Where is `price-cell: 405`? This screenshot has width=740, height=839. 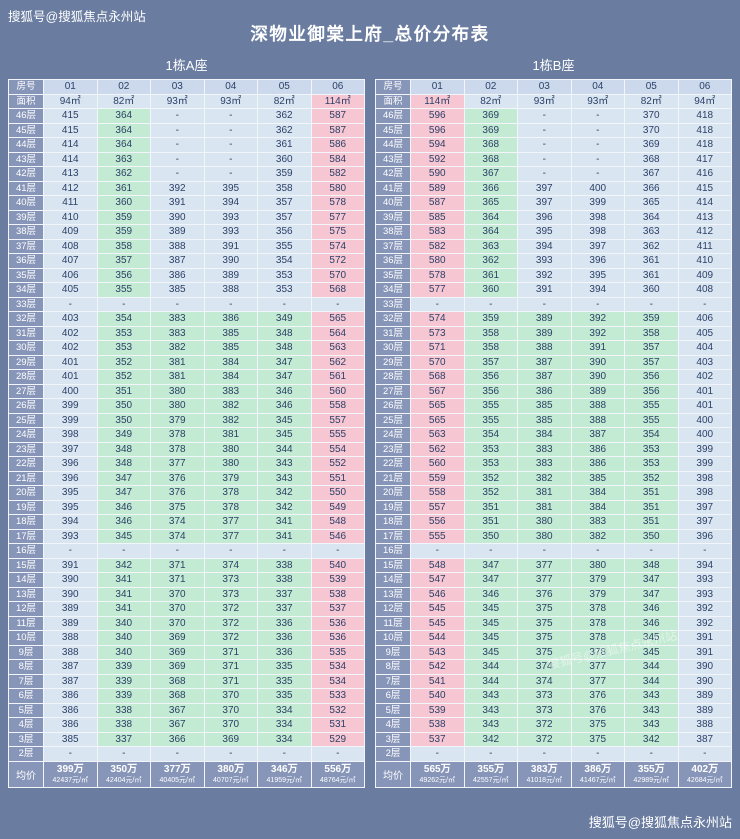
price-cell: 405 is located at coordinates (70, 290).